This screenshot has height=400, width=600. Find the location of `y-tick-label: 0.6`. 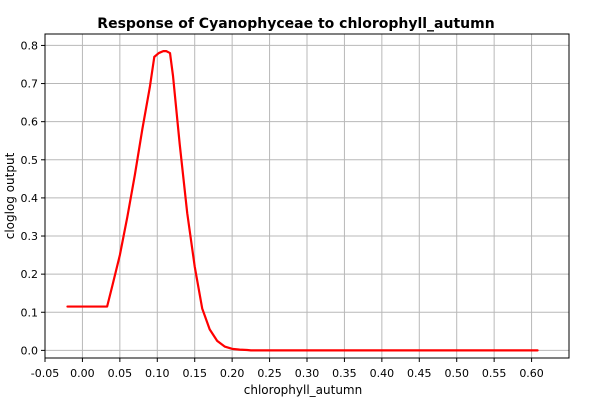

y-tick-label: 0.6 is located at coordinates (30, 122).